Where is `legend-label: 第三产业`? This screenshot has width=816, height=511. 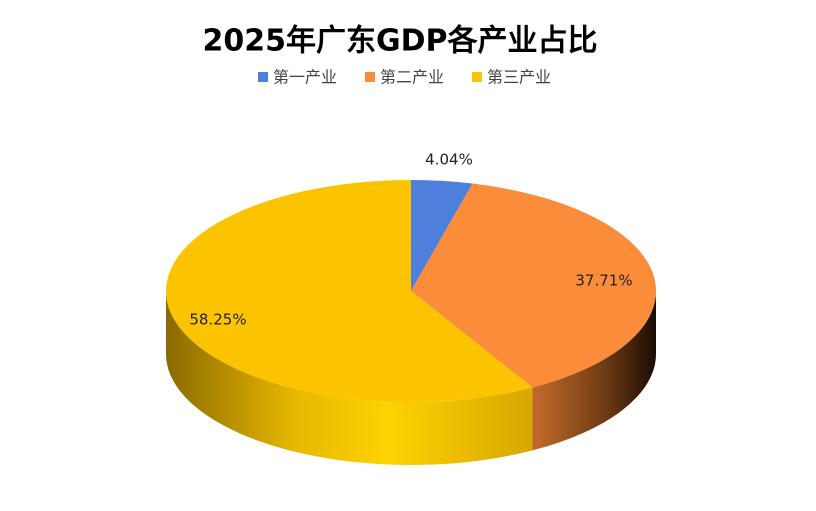 legend-label: 第三产业 is located at coordinates (519, 77).